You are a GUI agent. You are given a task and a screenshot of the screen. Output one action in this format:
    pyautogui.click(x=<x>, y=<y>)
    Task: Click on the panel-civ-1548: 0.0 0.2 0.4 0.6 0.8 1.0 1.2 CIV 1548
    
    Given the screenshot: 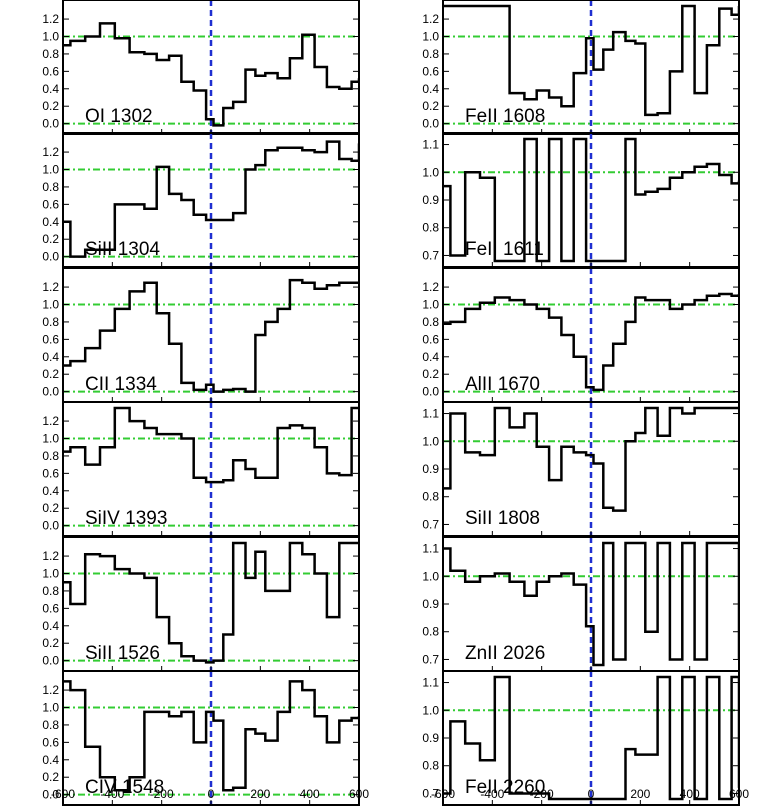 What is the action you would take?
    pyautogui.click(x=201, y=738)
    